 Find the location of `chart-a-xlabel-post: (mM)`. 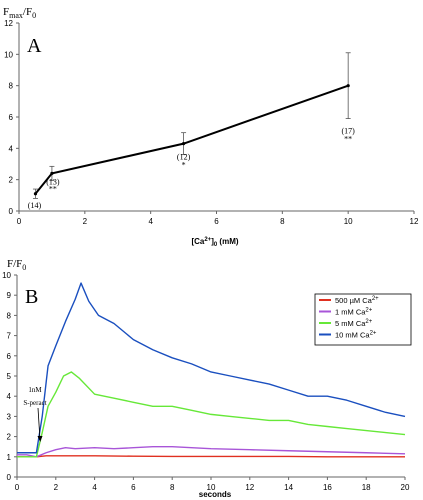

chart-a-xlabel-post: (mM) is located at coordinates (228, 241).